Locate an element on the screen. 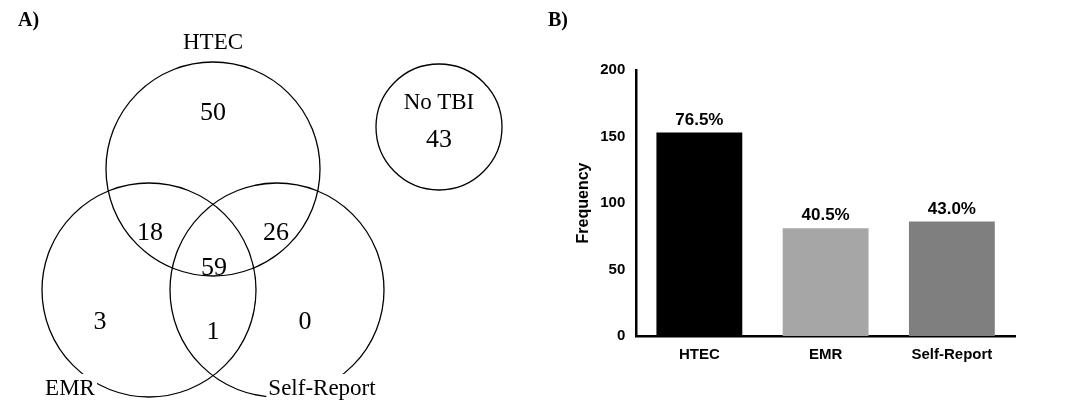  y-tick-label: 50 is located at coordinates (617, 268).